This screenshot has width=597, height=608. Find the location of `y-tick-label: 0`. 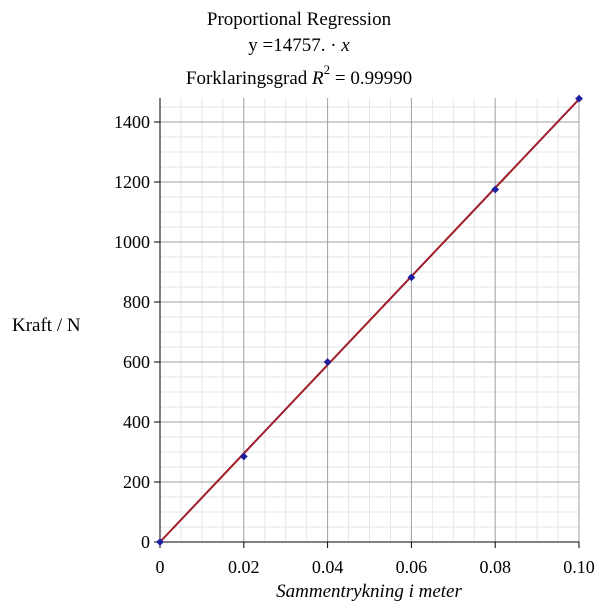

y-tick-label: 0 is located at coordinates (145, 542).